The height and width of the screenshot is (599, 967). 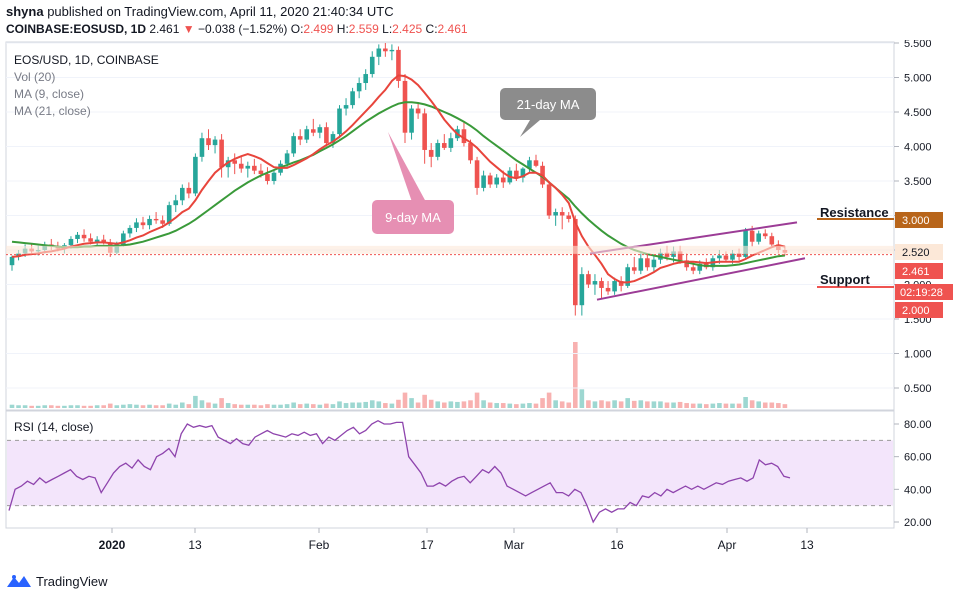 I want to click on close-label: C:, so click(x=431, y=29).